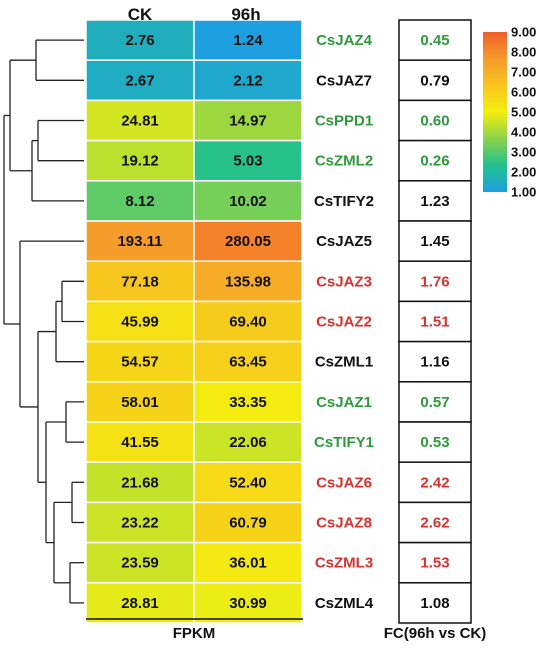 The height and width of the screenshot is (648, 550). I want to click on fold-change-value: 2.62, so click(434, 523).